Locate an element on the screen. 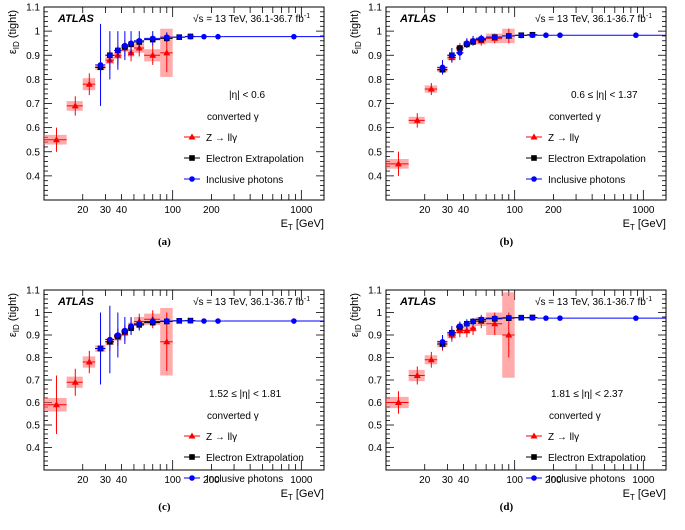 The image size is (685, 530). panel-label: (a) is located at coordinates (164, 242).